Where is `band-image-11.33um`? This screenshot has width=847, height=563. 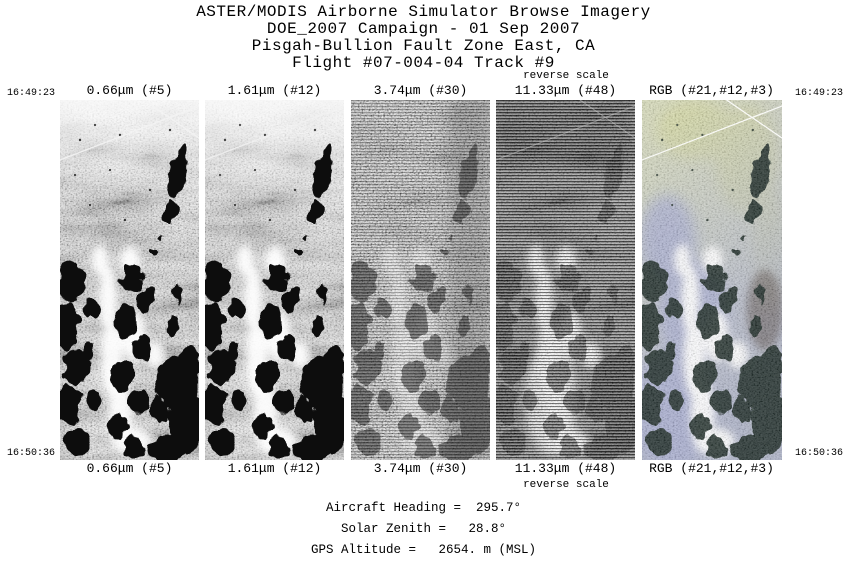 band-image-11.33um is located at coordinates (565, 280).